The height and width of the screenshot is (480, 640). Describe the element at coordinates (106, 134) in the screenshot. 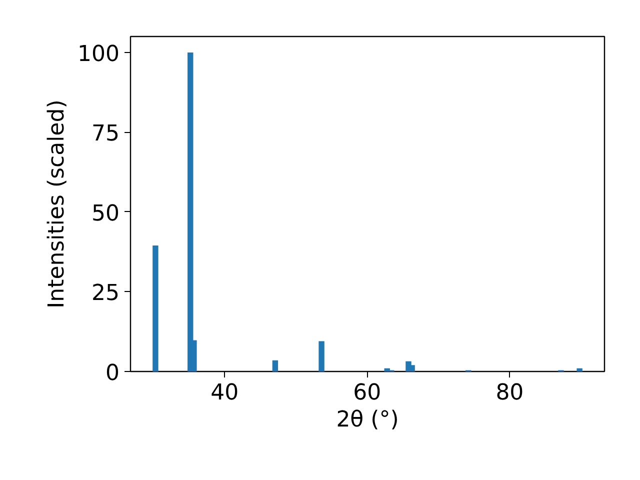

I see `y-tick-label: 75` at that location.